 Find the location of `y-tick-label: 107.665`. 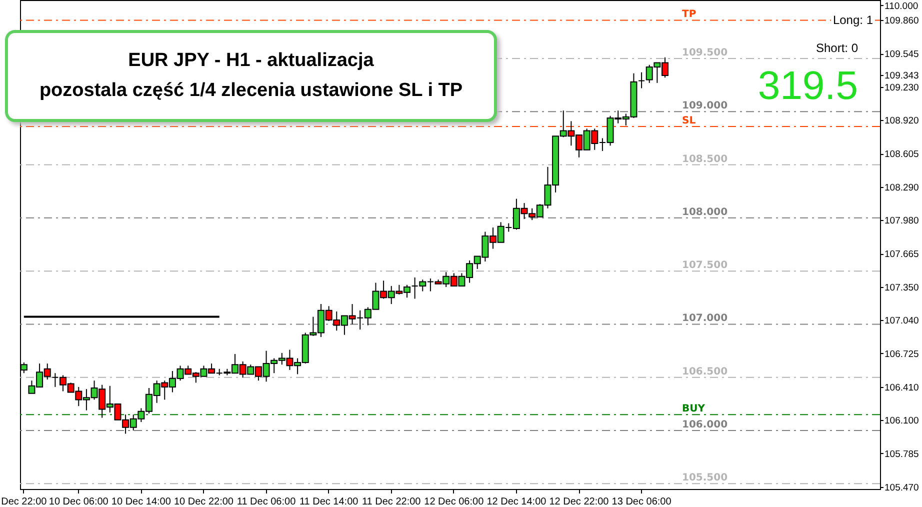

y-tick-label: 107.665 is located at coordinates (901, 254).